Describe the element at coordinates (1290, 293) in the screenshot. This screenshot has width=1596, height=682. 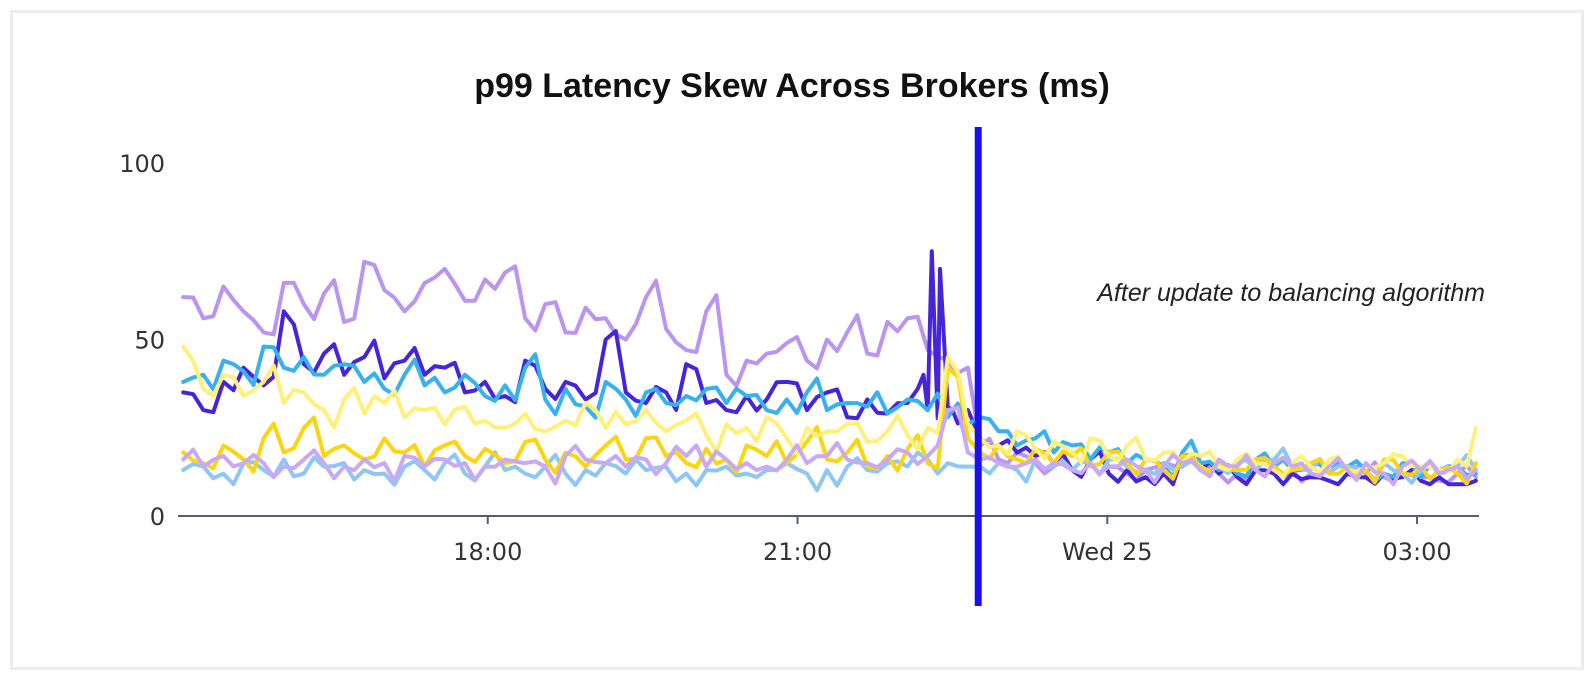
I see `annotation-text: After update to balancing algorithm` at that location.